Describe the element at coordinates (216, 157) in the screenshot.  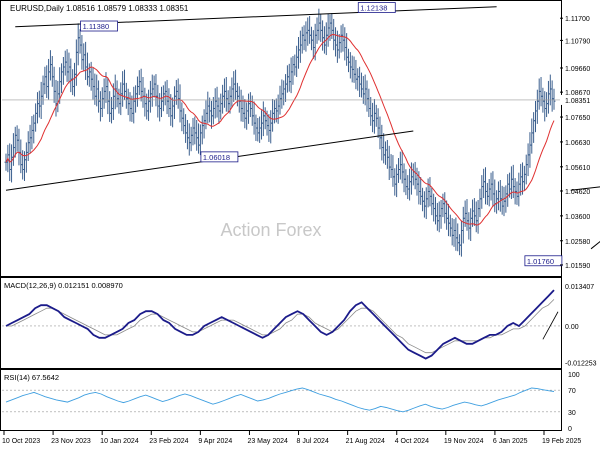
I see `level-label: 1.06018` at that location.